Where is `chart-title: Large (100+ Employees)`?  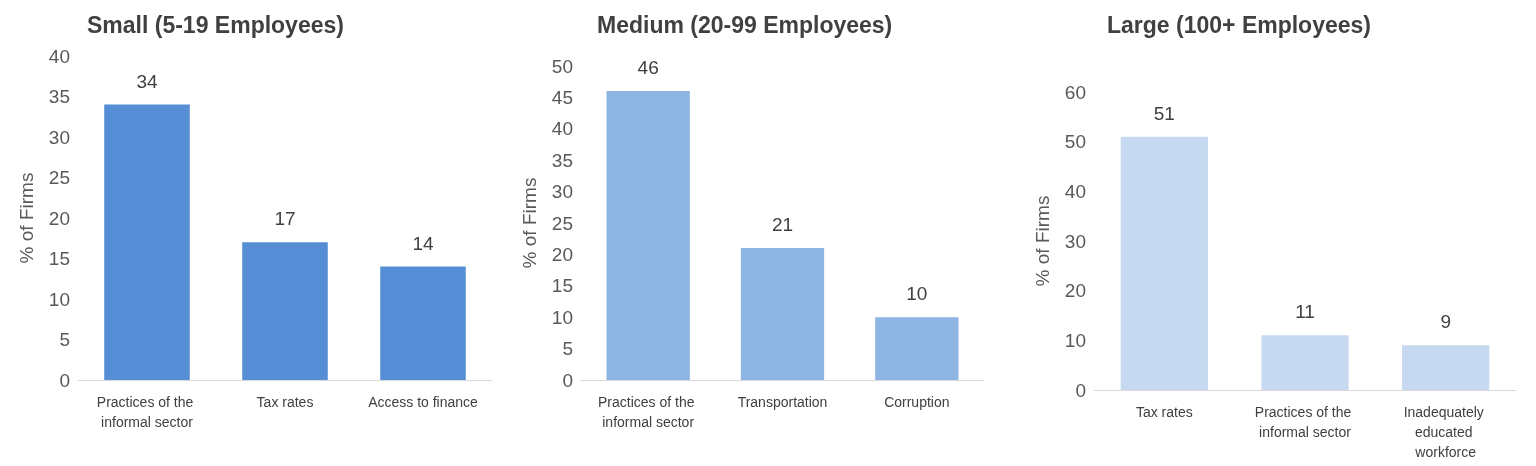 chart-title: Large (100+ Employees) is located at coordinates (1239, 24).